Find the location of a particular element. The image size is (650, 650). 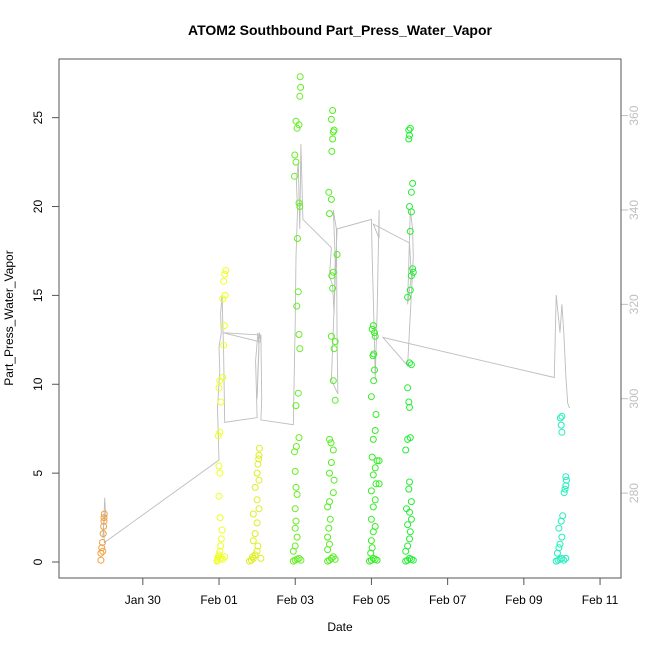

y2-tick-label-1: 300 is located at coordinates (634, 398).